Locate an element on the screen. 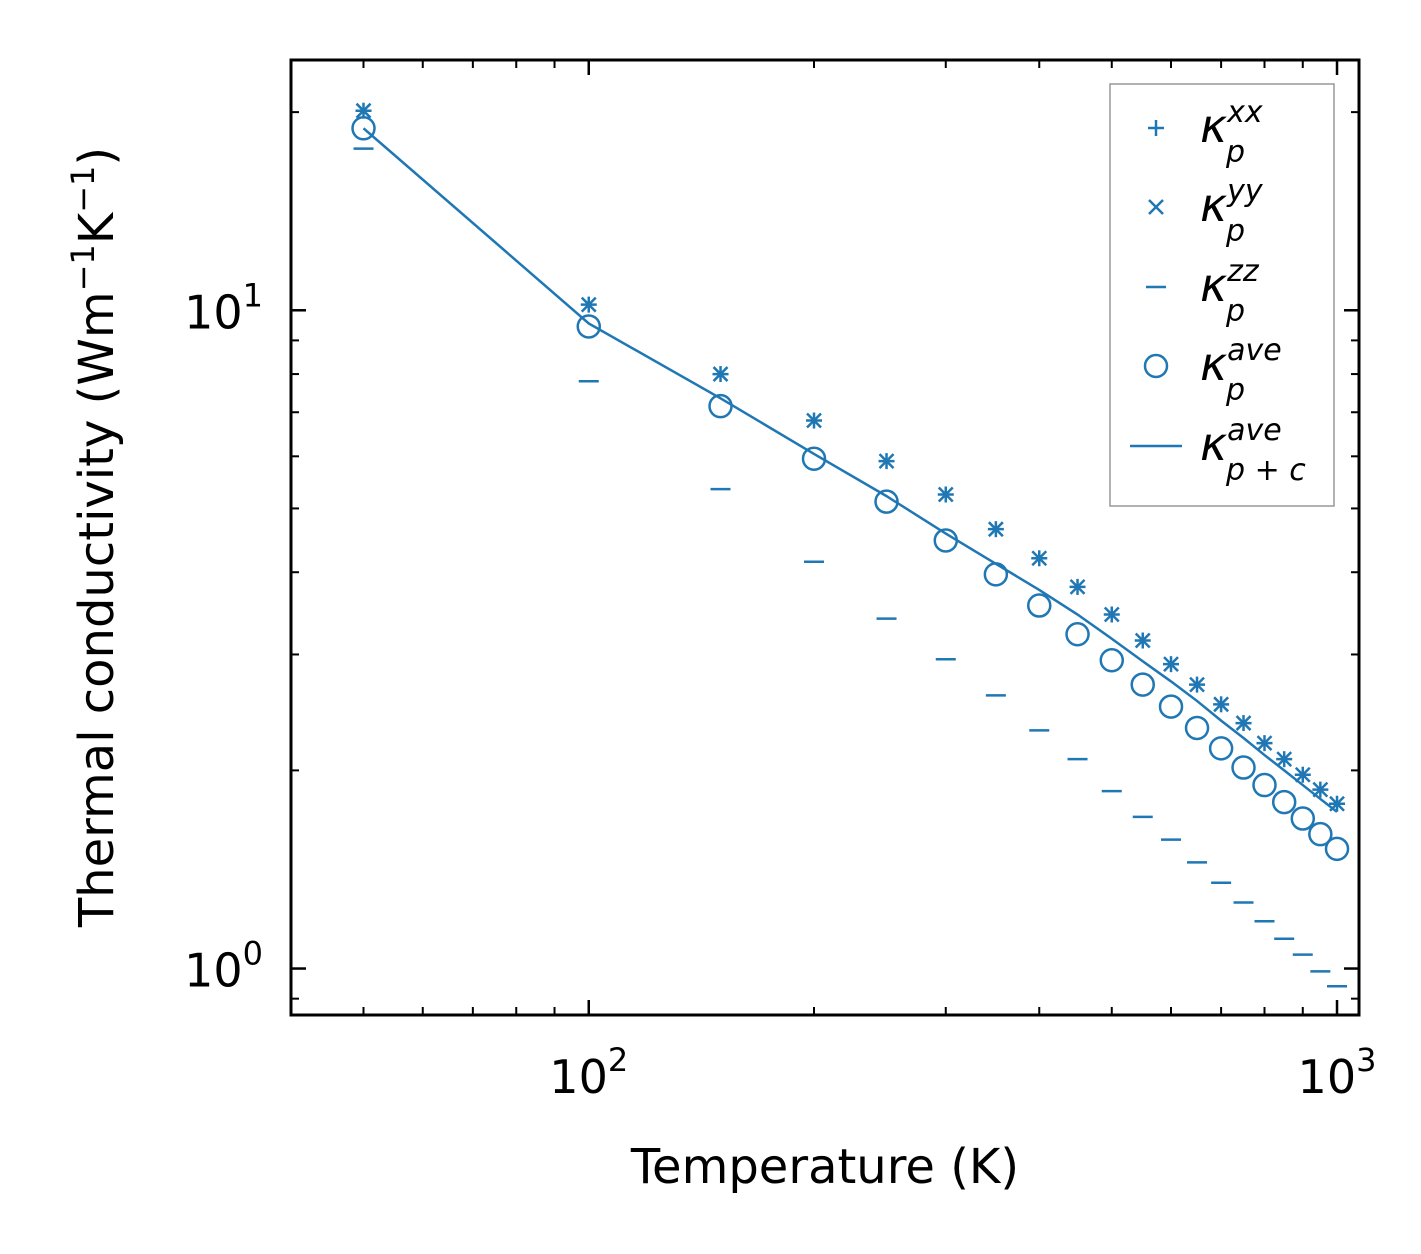  y-tick-label: 10⁰ is located at coordinates (223, 966).